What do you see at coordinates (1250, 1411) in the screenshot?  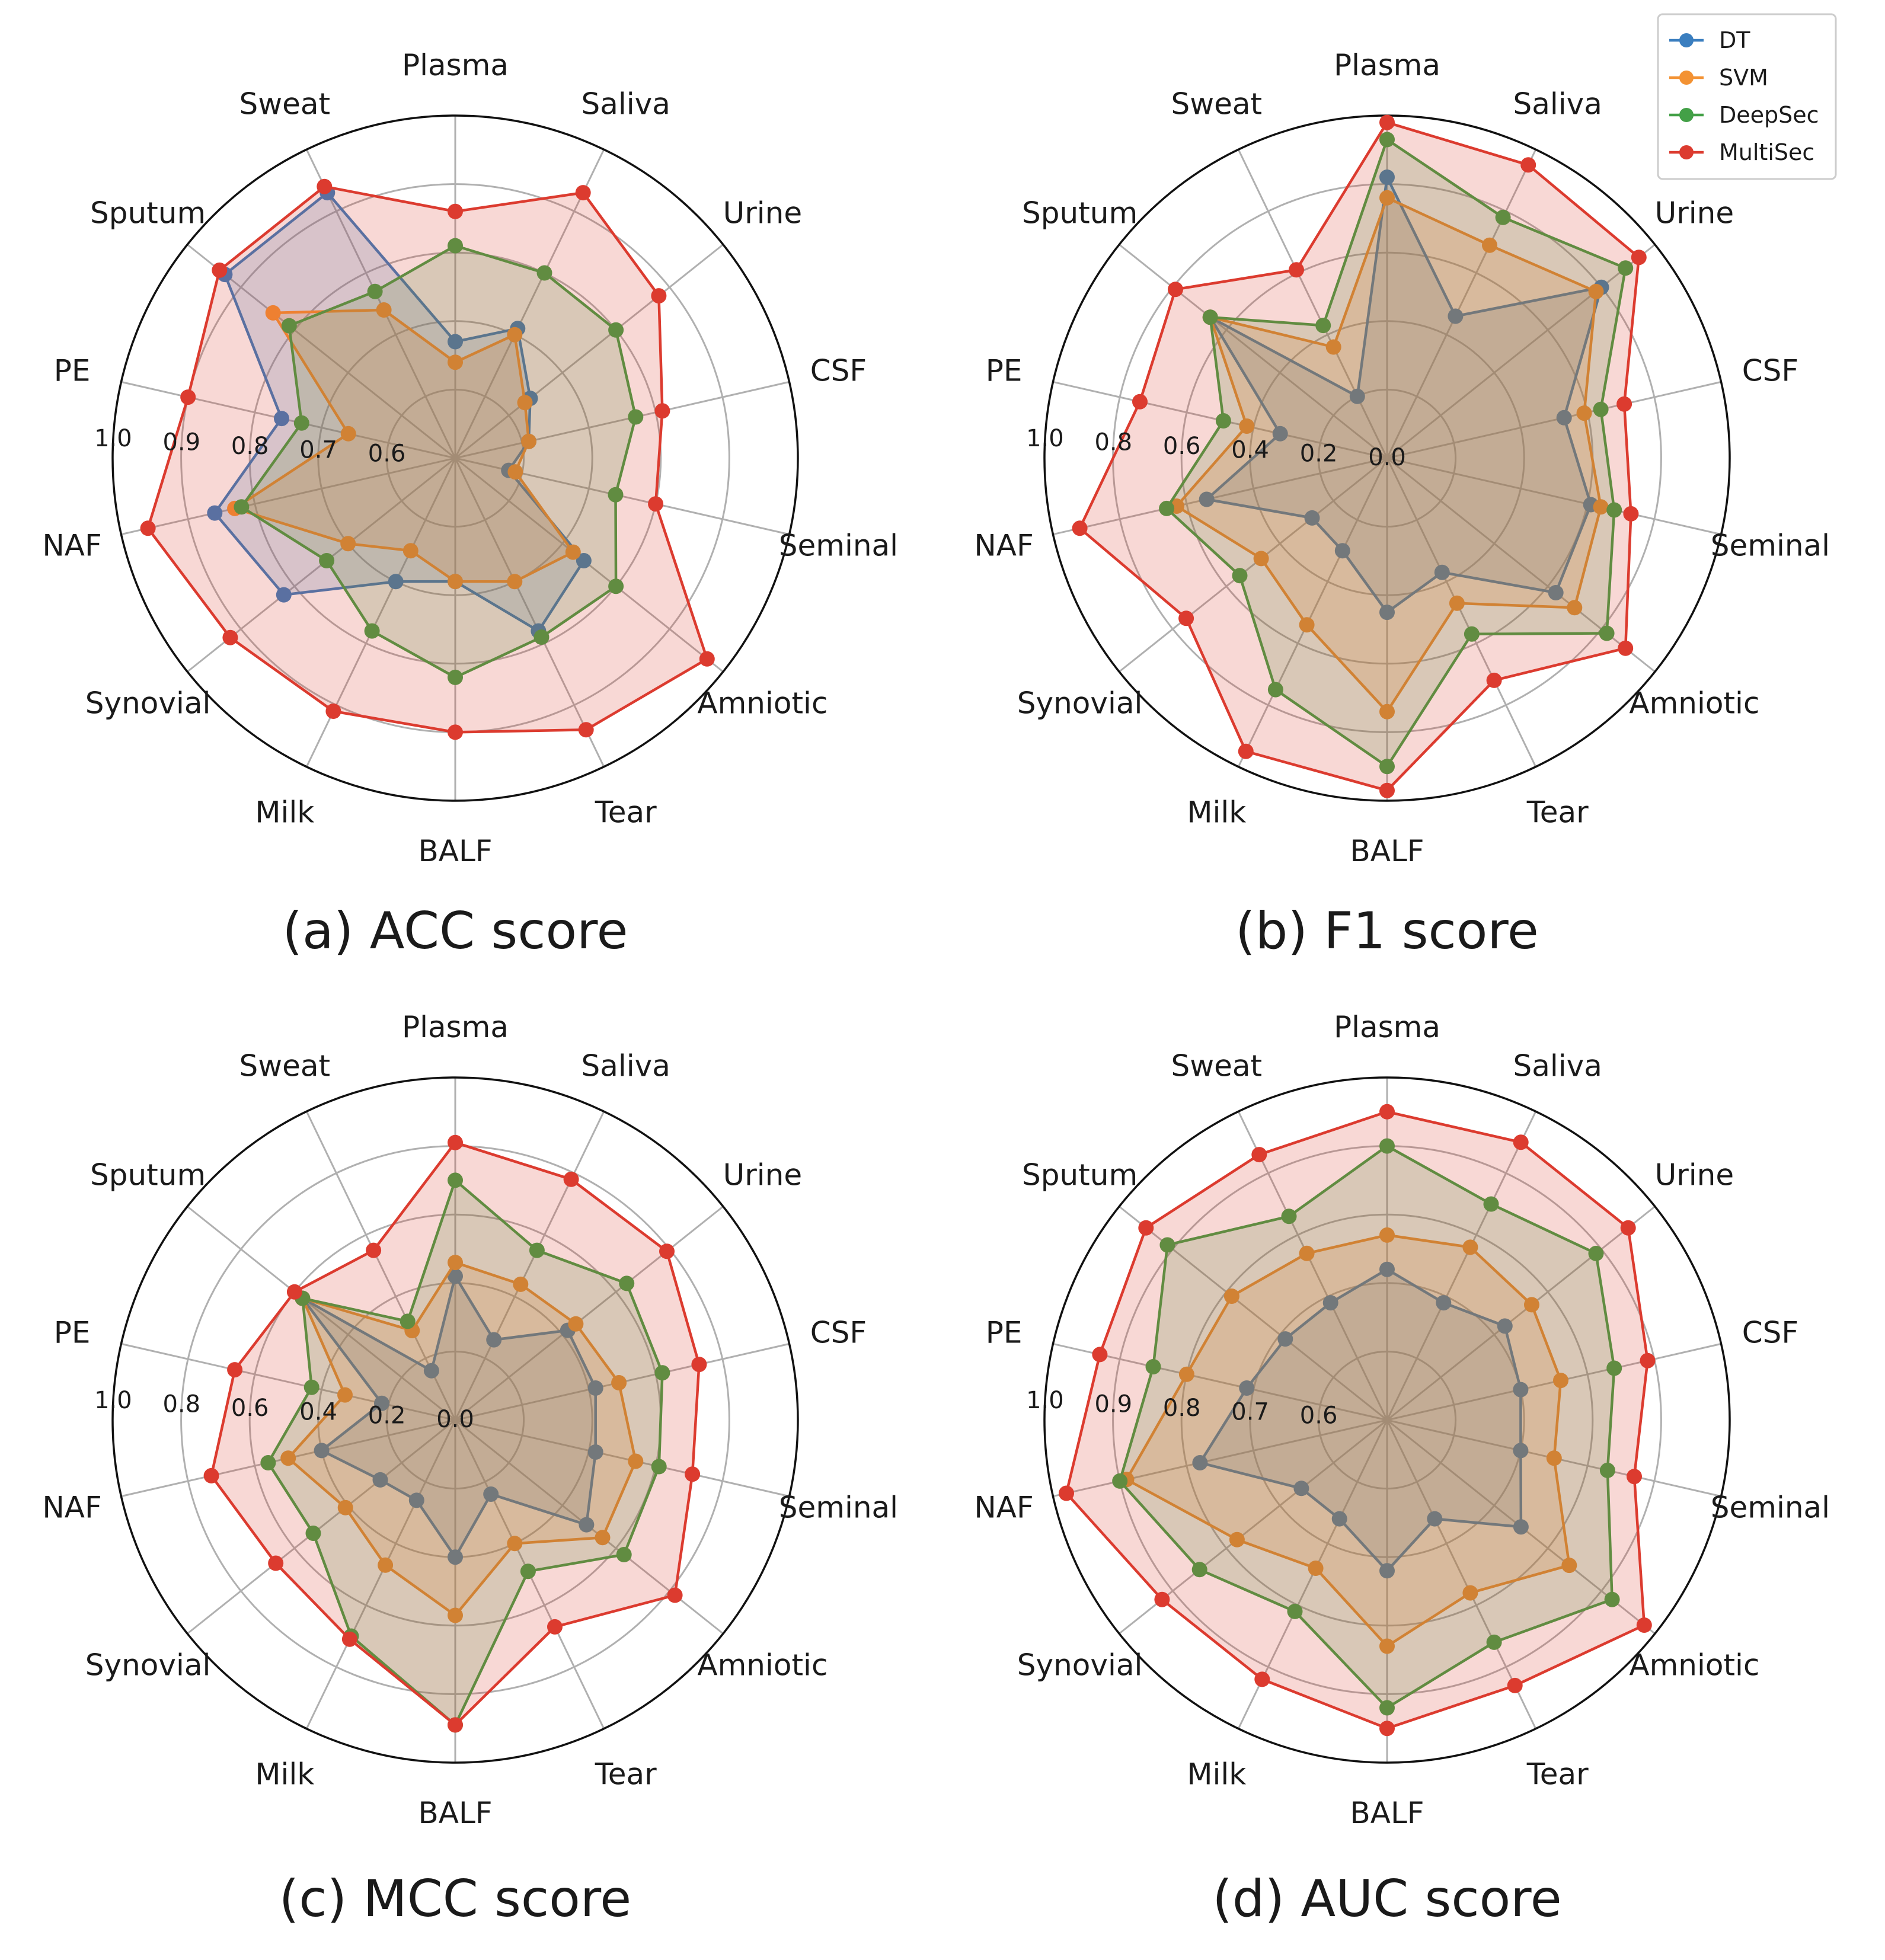 I see `tick-label-0-7: 0.7` at bounding box center [1250, 1411].